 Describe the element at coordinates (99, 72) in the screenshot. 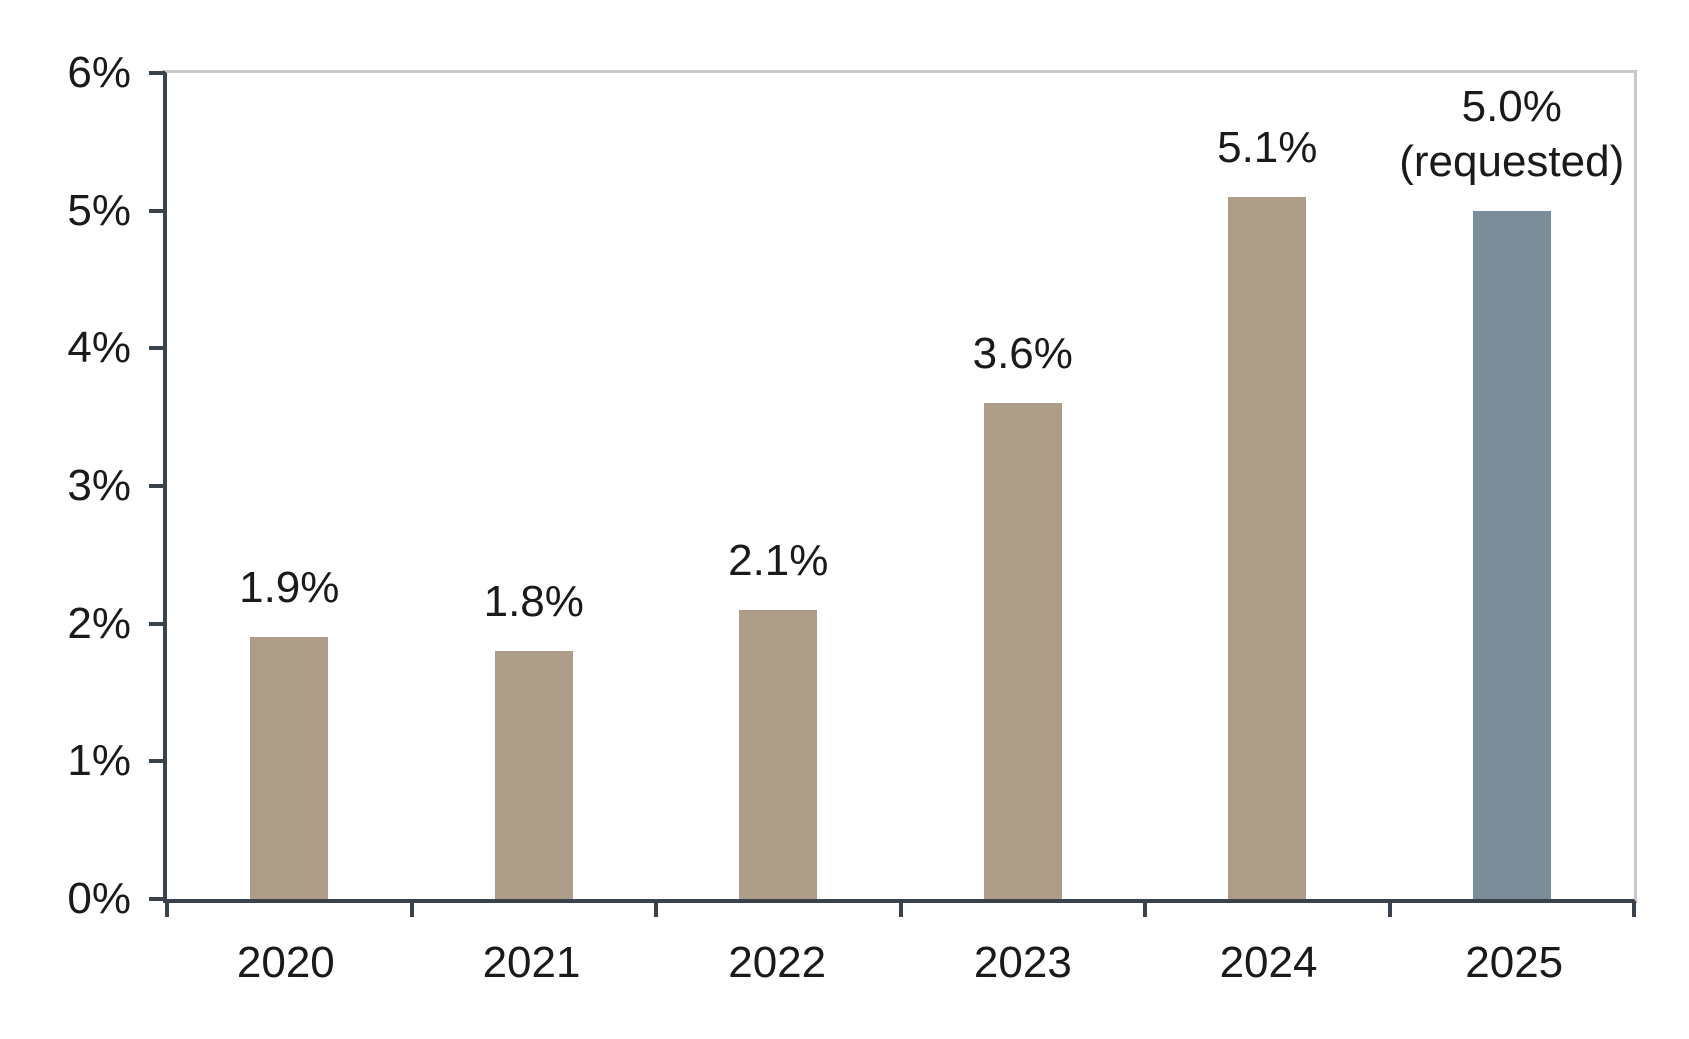

I see `y-axis-tick-label: 6%` at that location.